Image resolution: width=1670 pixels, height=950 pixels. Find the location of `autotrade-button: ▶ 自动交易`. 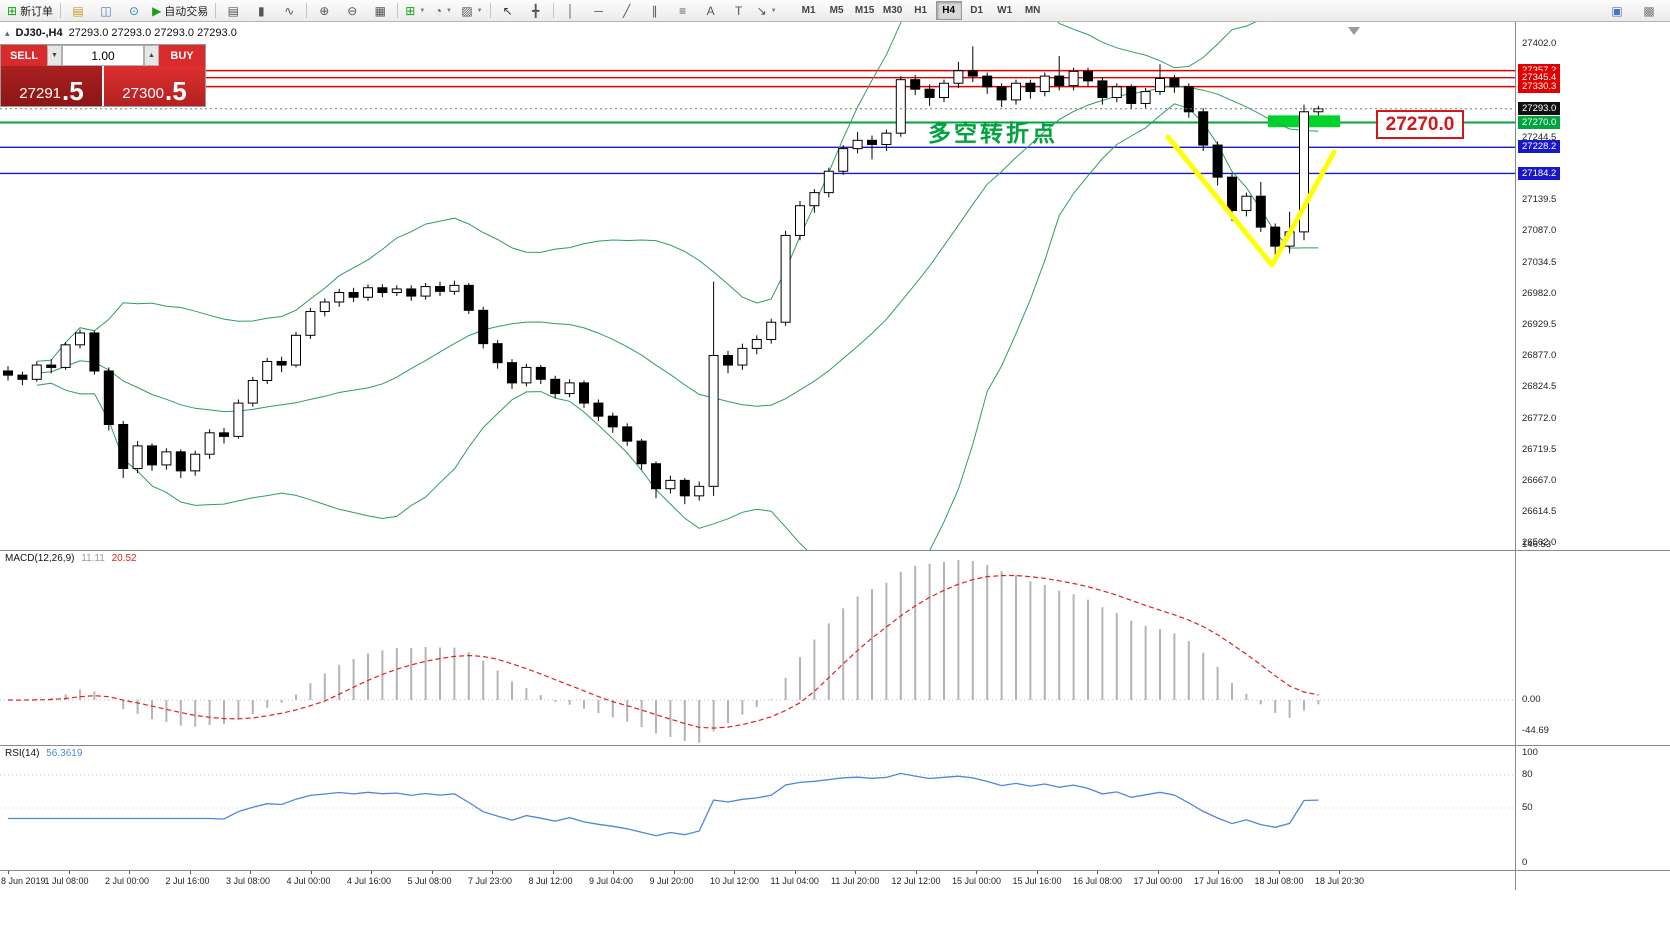

autotrade-button: ▶ 自动交易 is located at coordinates (180, 11).